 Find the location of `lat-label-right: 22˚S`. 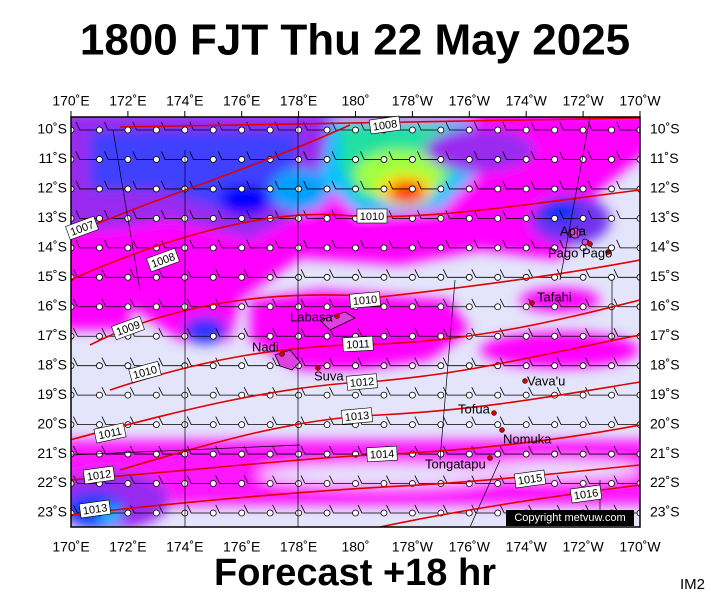

lat-label-right: 22˚S is located at coordinates (665, 482).